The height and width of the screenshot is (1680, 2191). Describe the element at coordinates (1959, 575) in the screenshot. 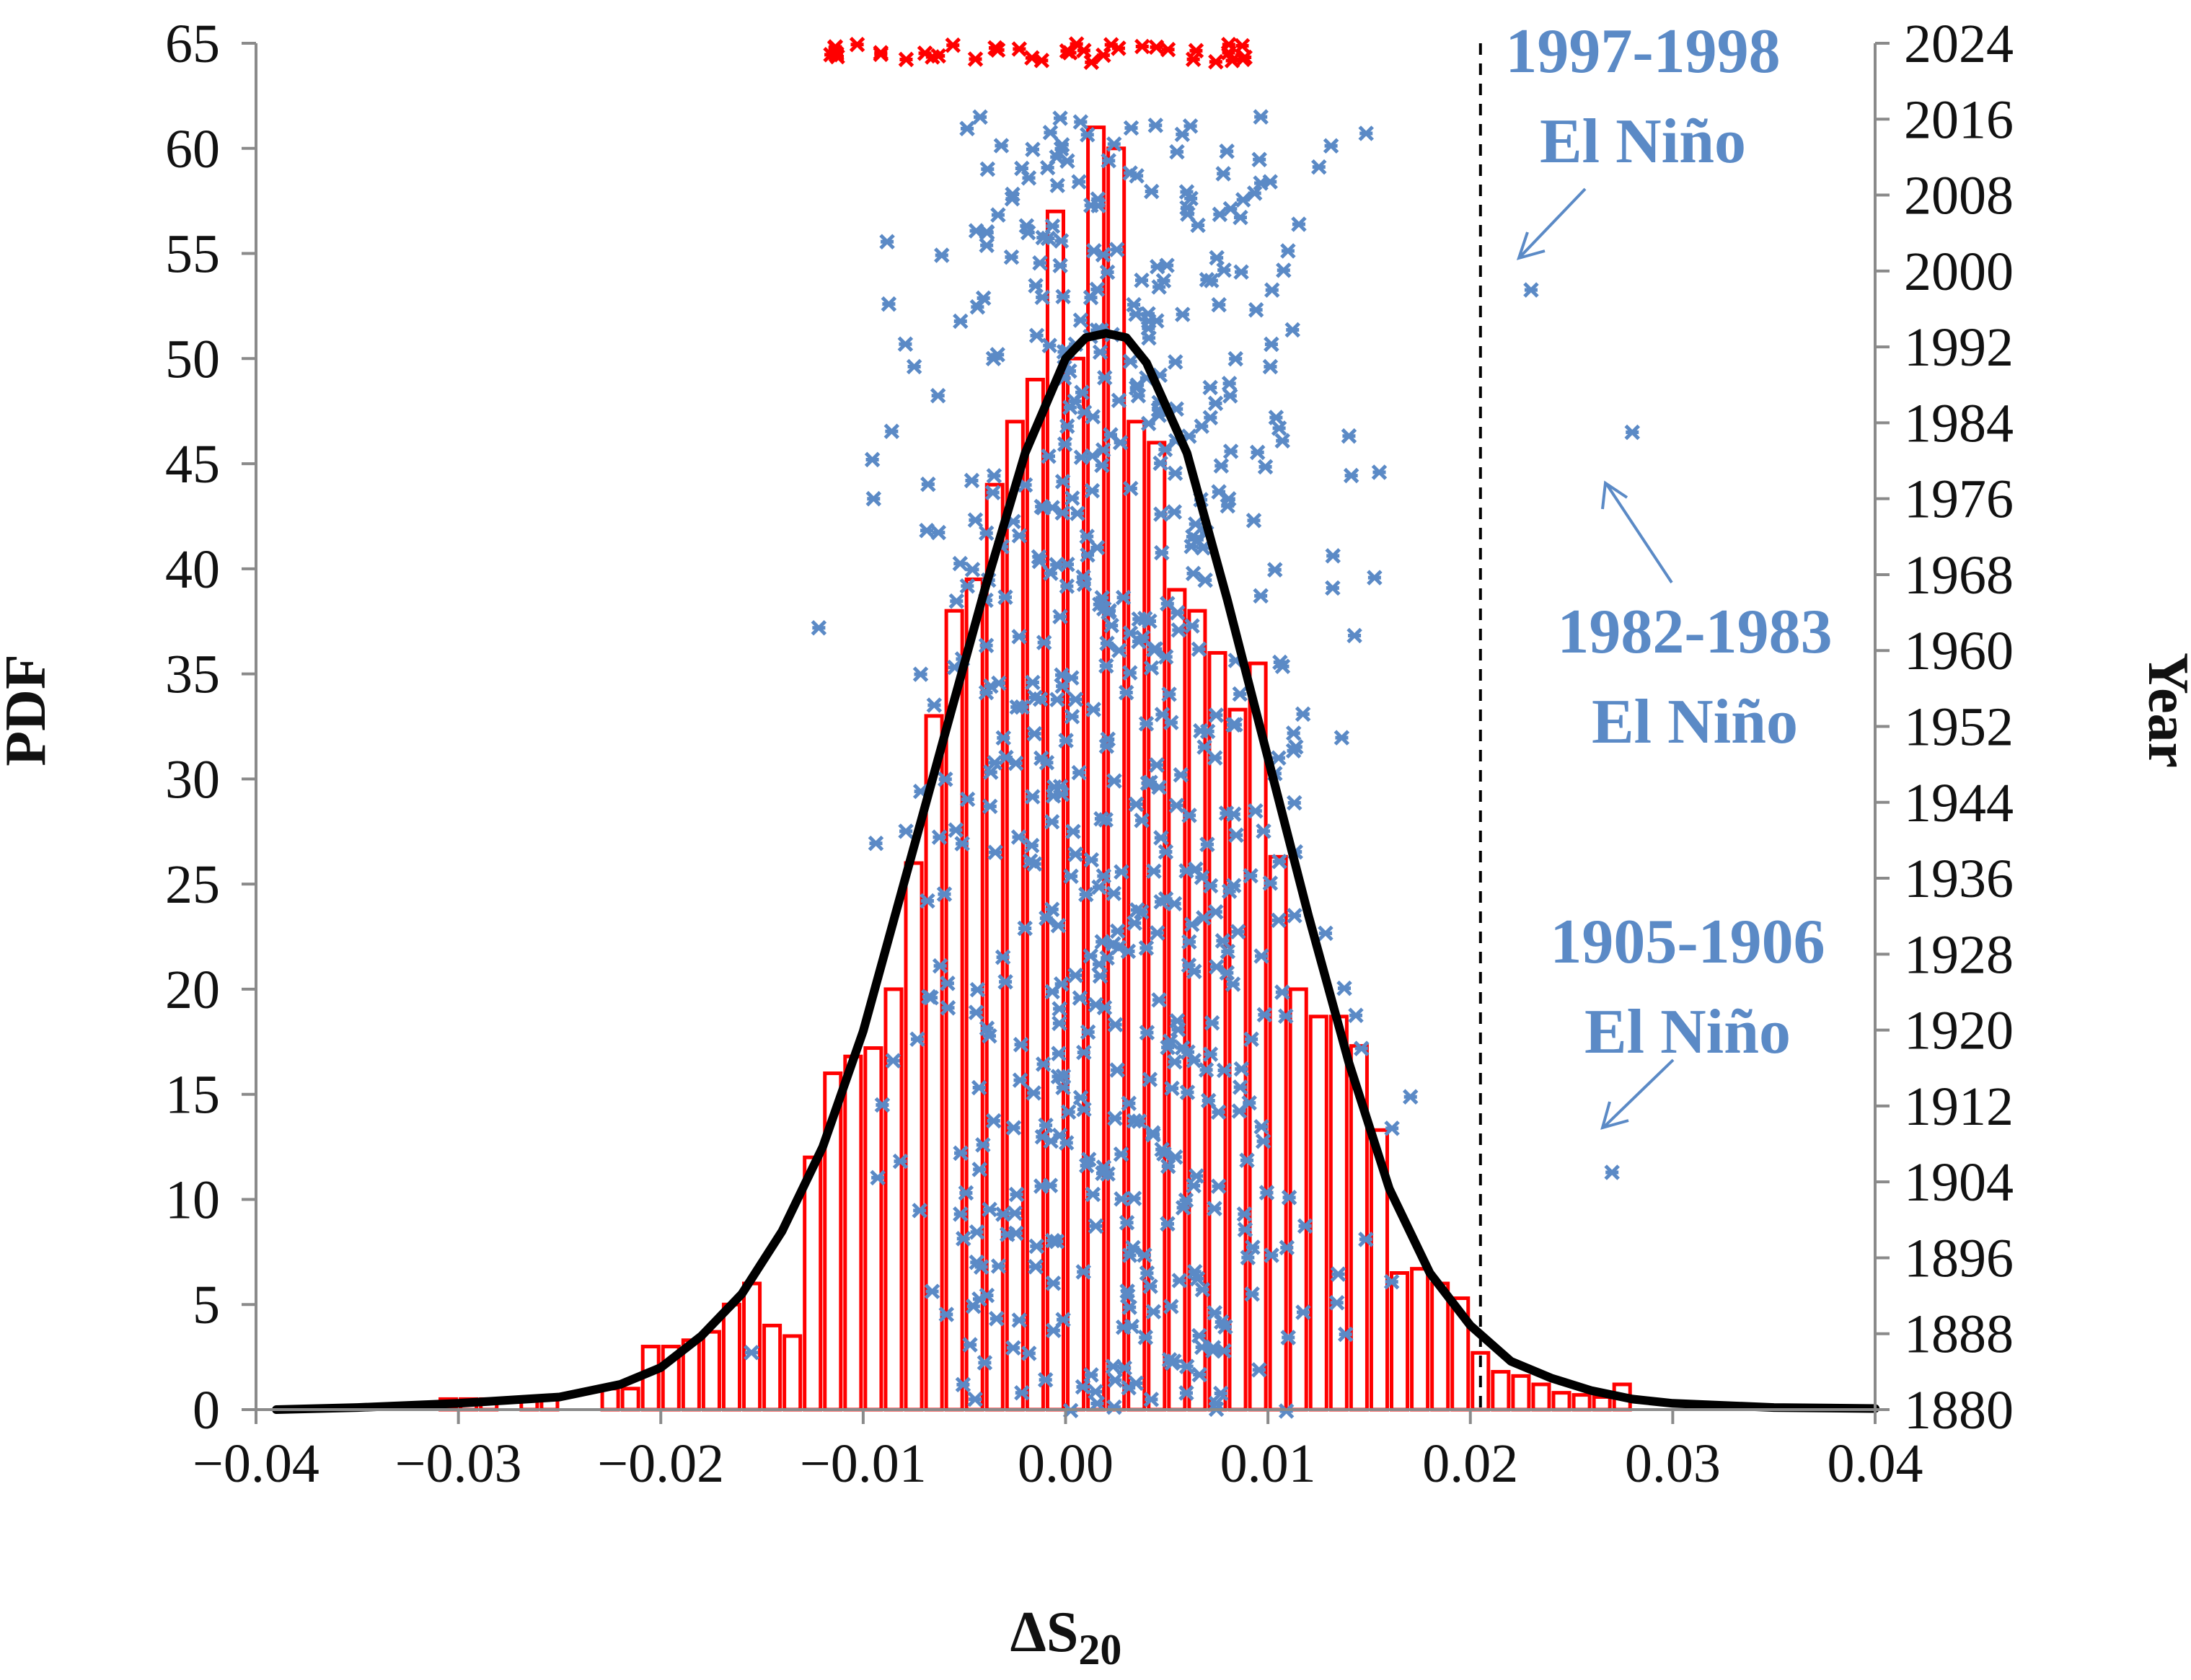

I see `y-right-tick-label: 1968` at that location.